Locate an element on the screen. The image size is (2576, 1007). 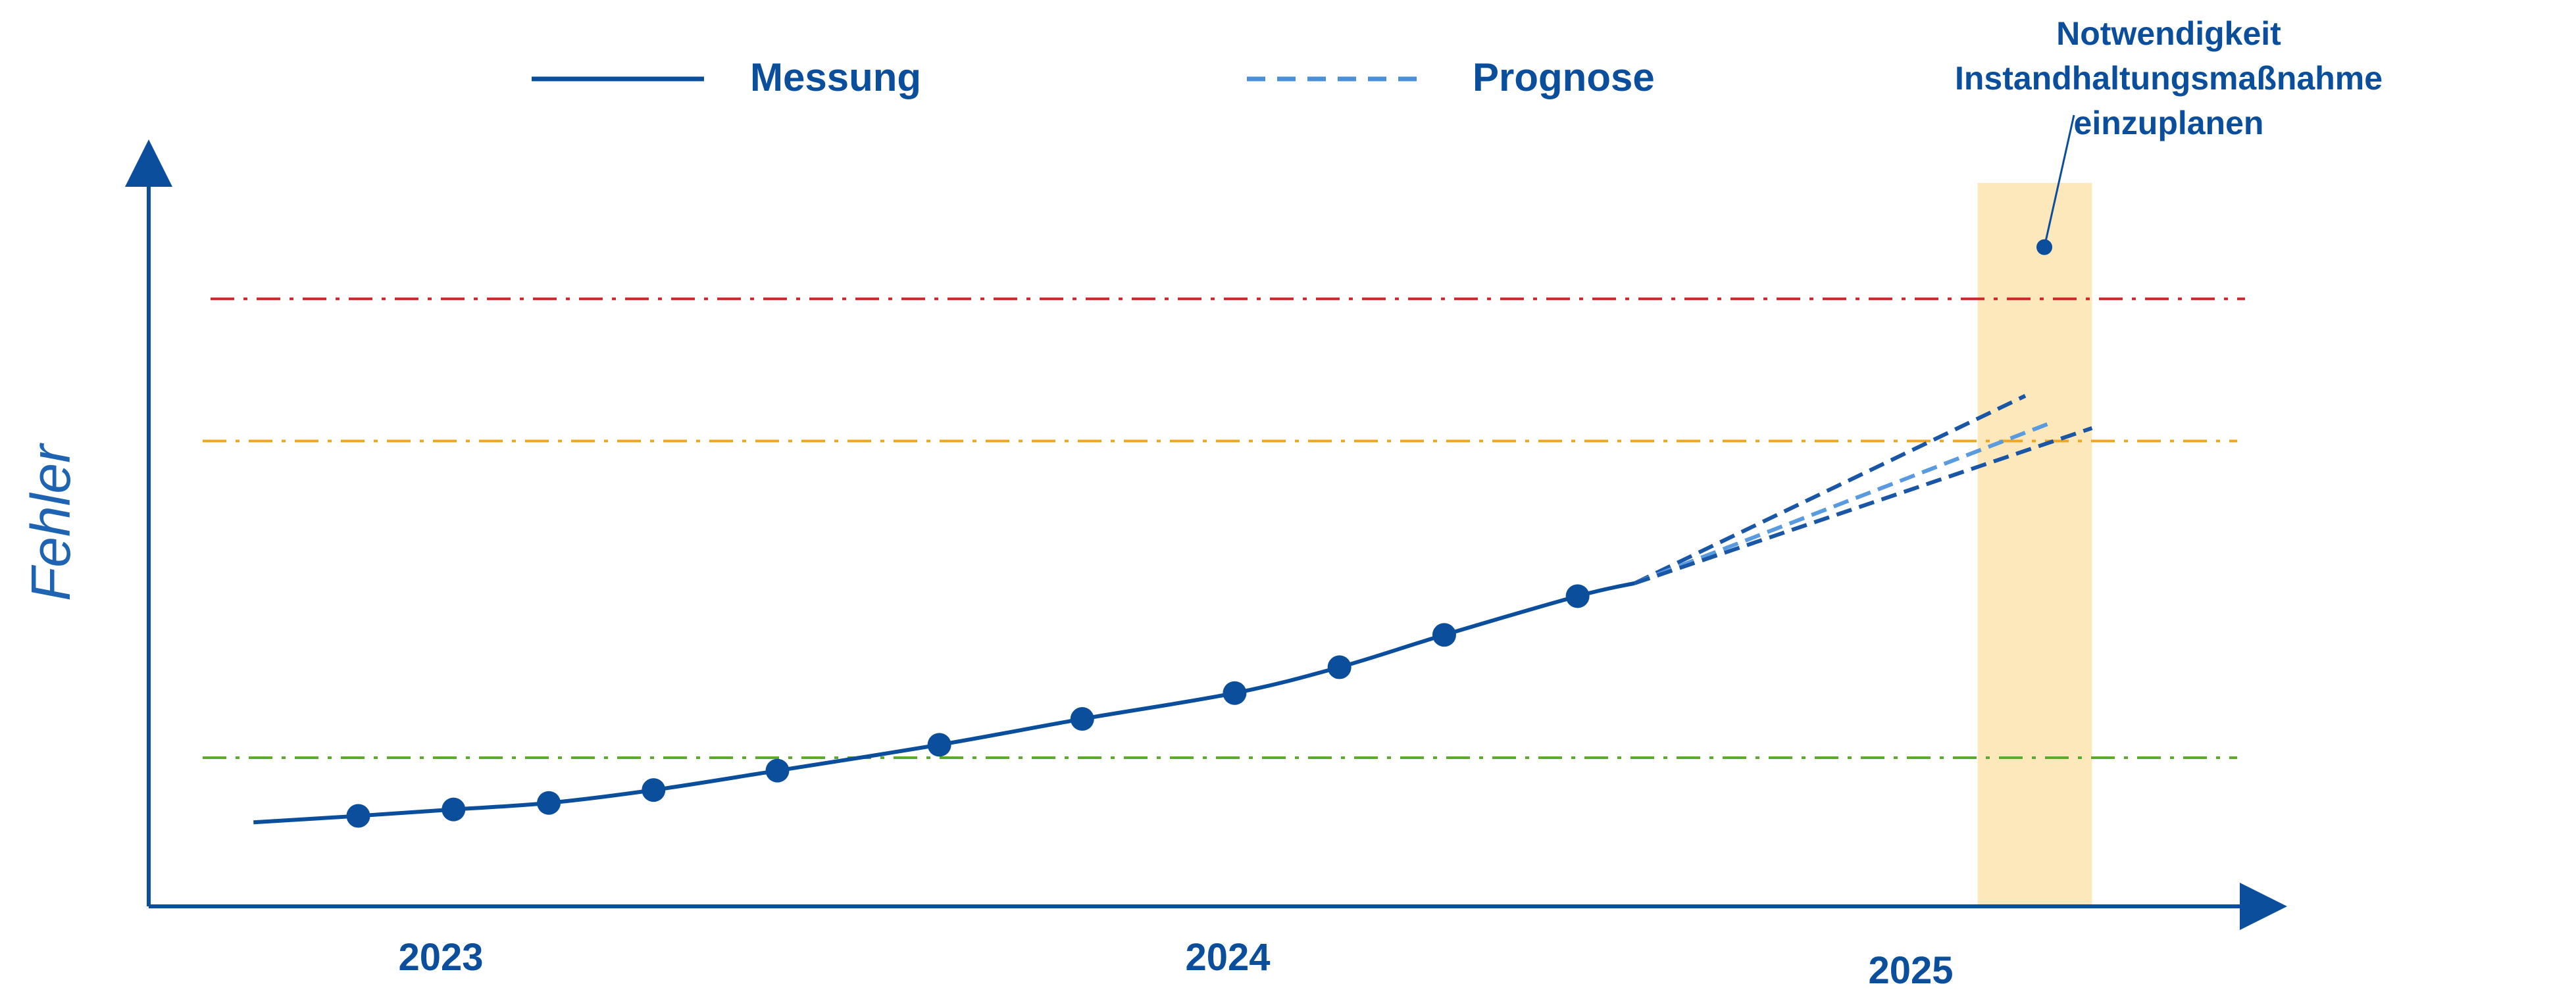
y-axis-label: Fehler is located at coordinates (51, 522).